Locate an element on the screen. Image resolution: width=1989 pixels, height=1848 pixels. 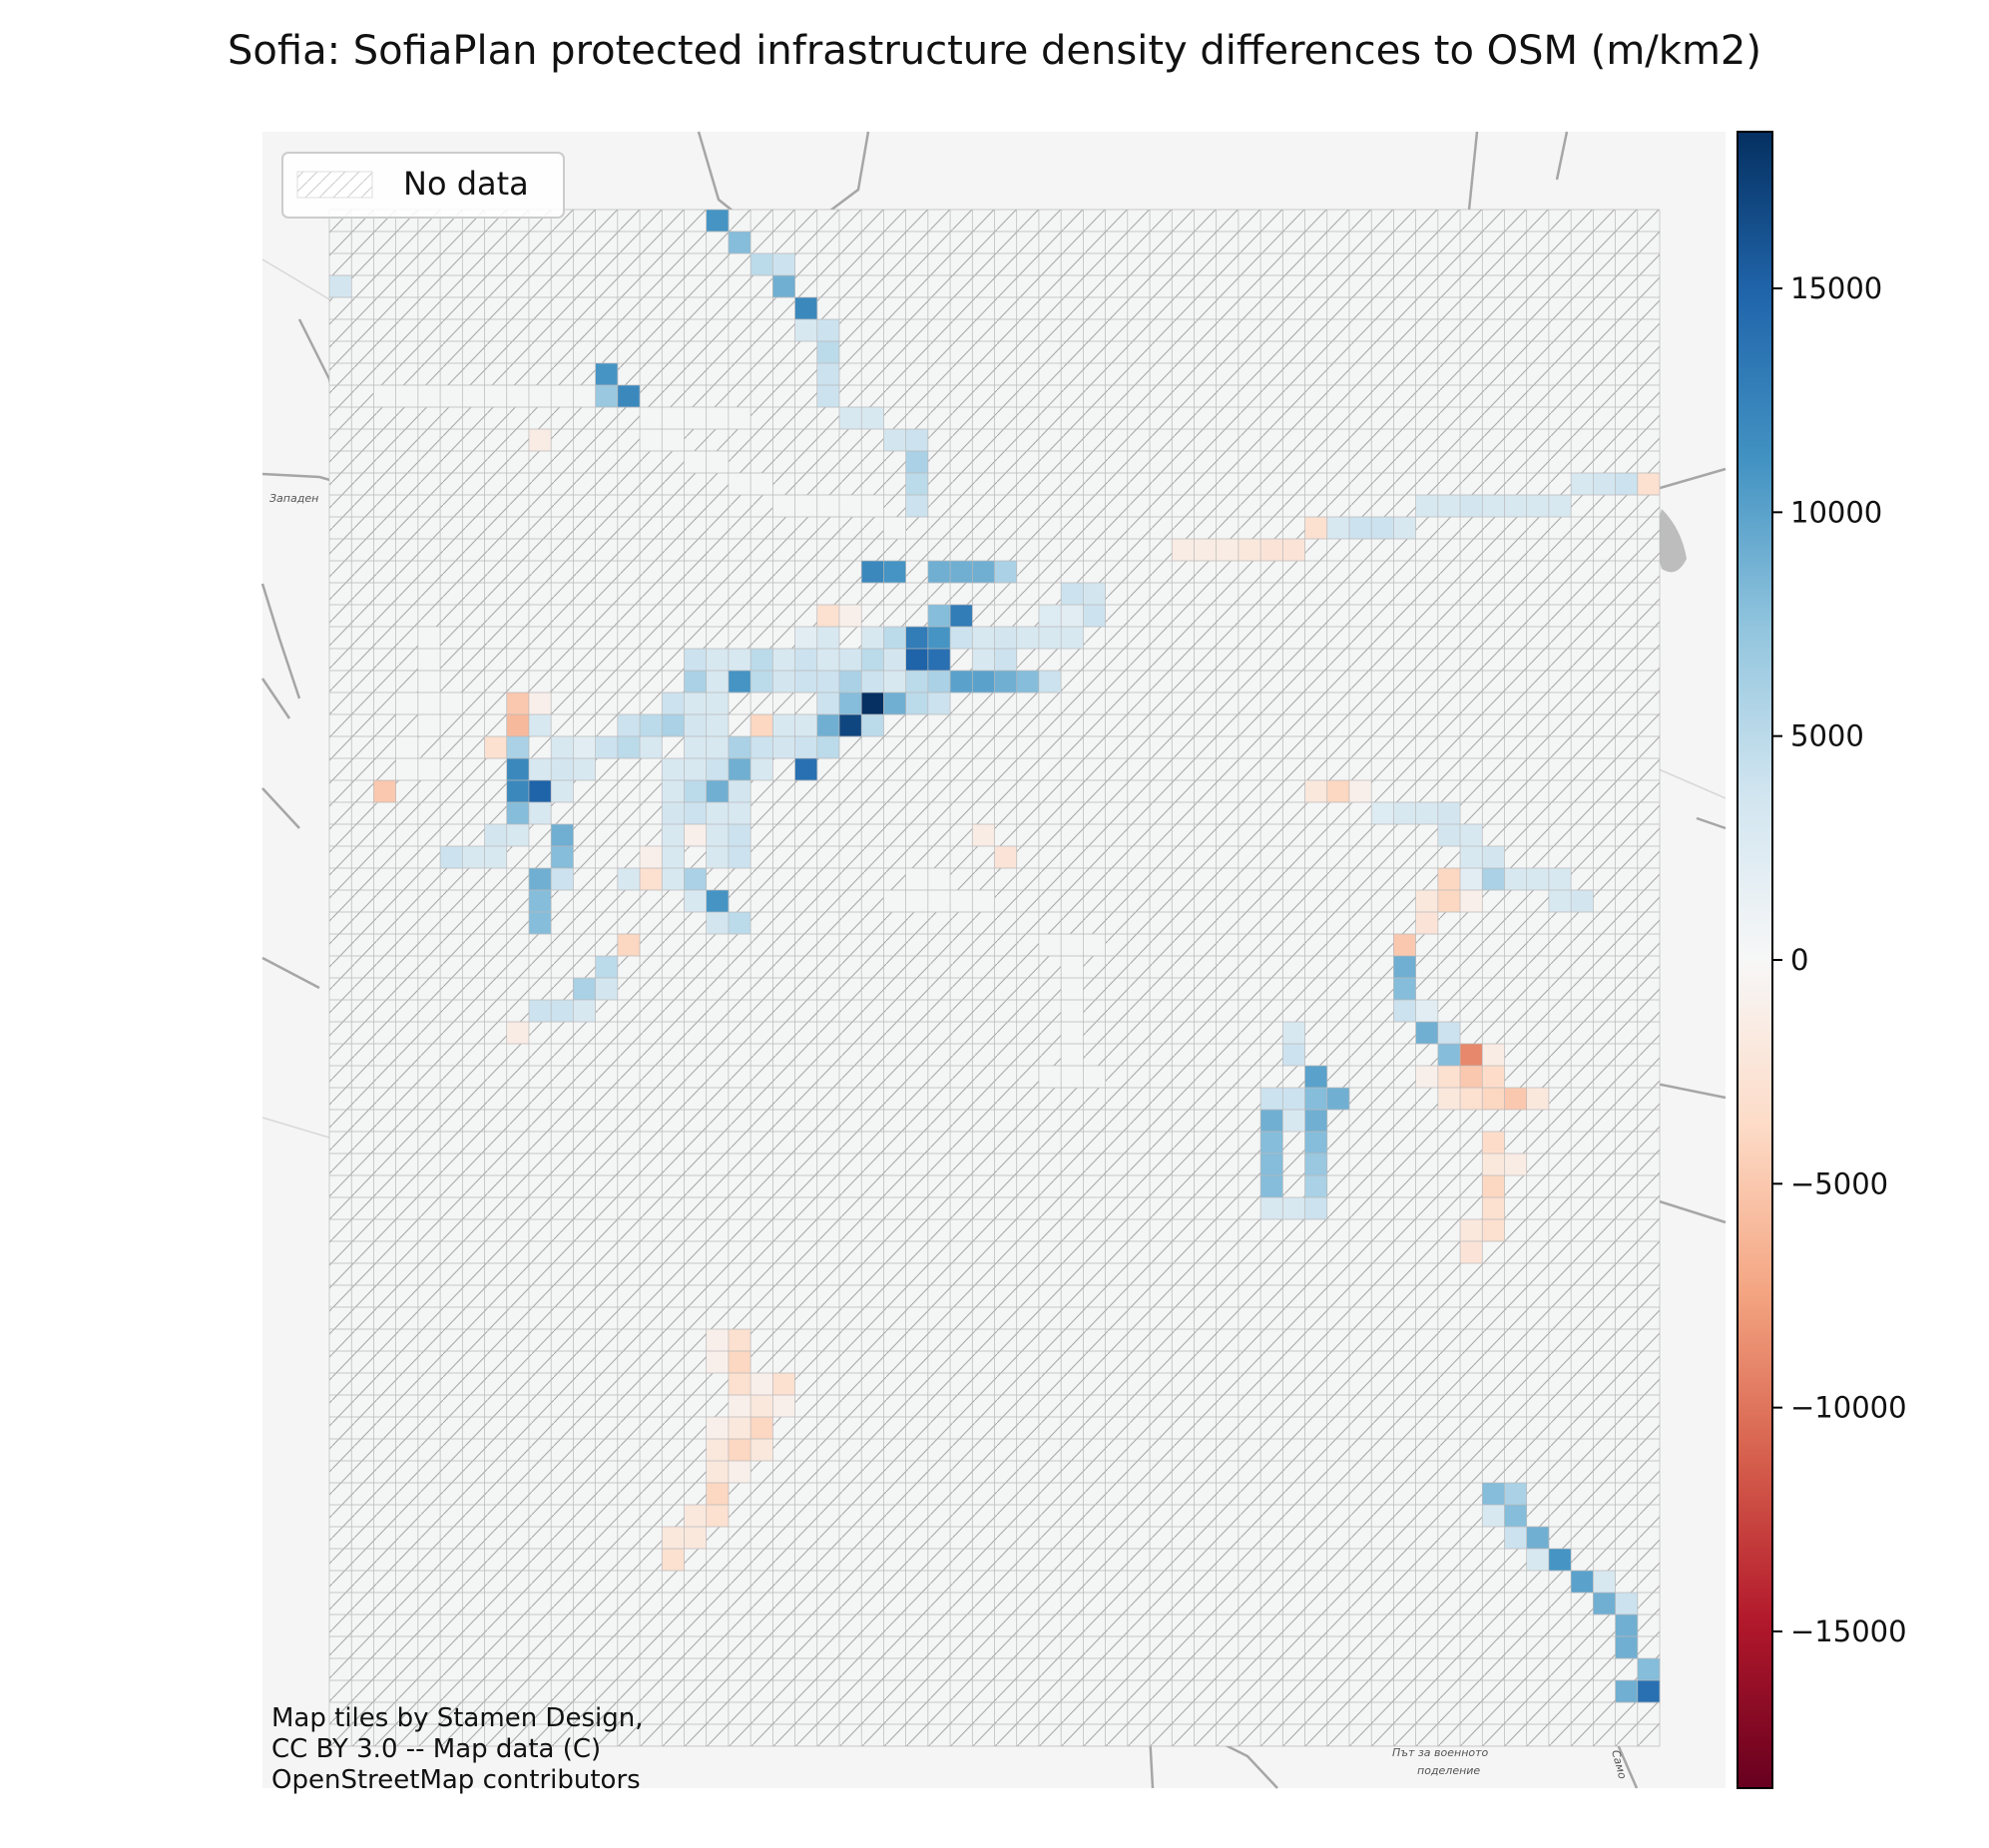
colorbar-tick-label: 10000 is located at coordinates (1836, 512).